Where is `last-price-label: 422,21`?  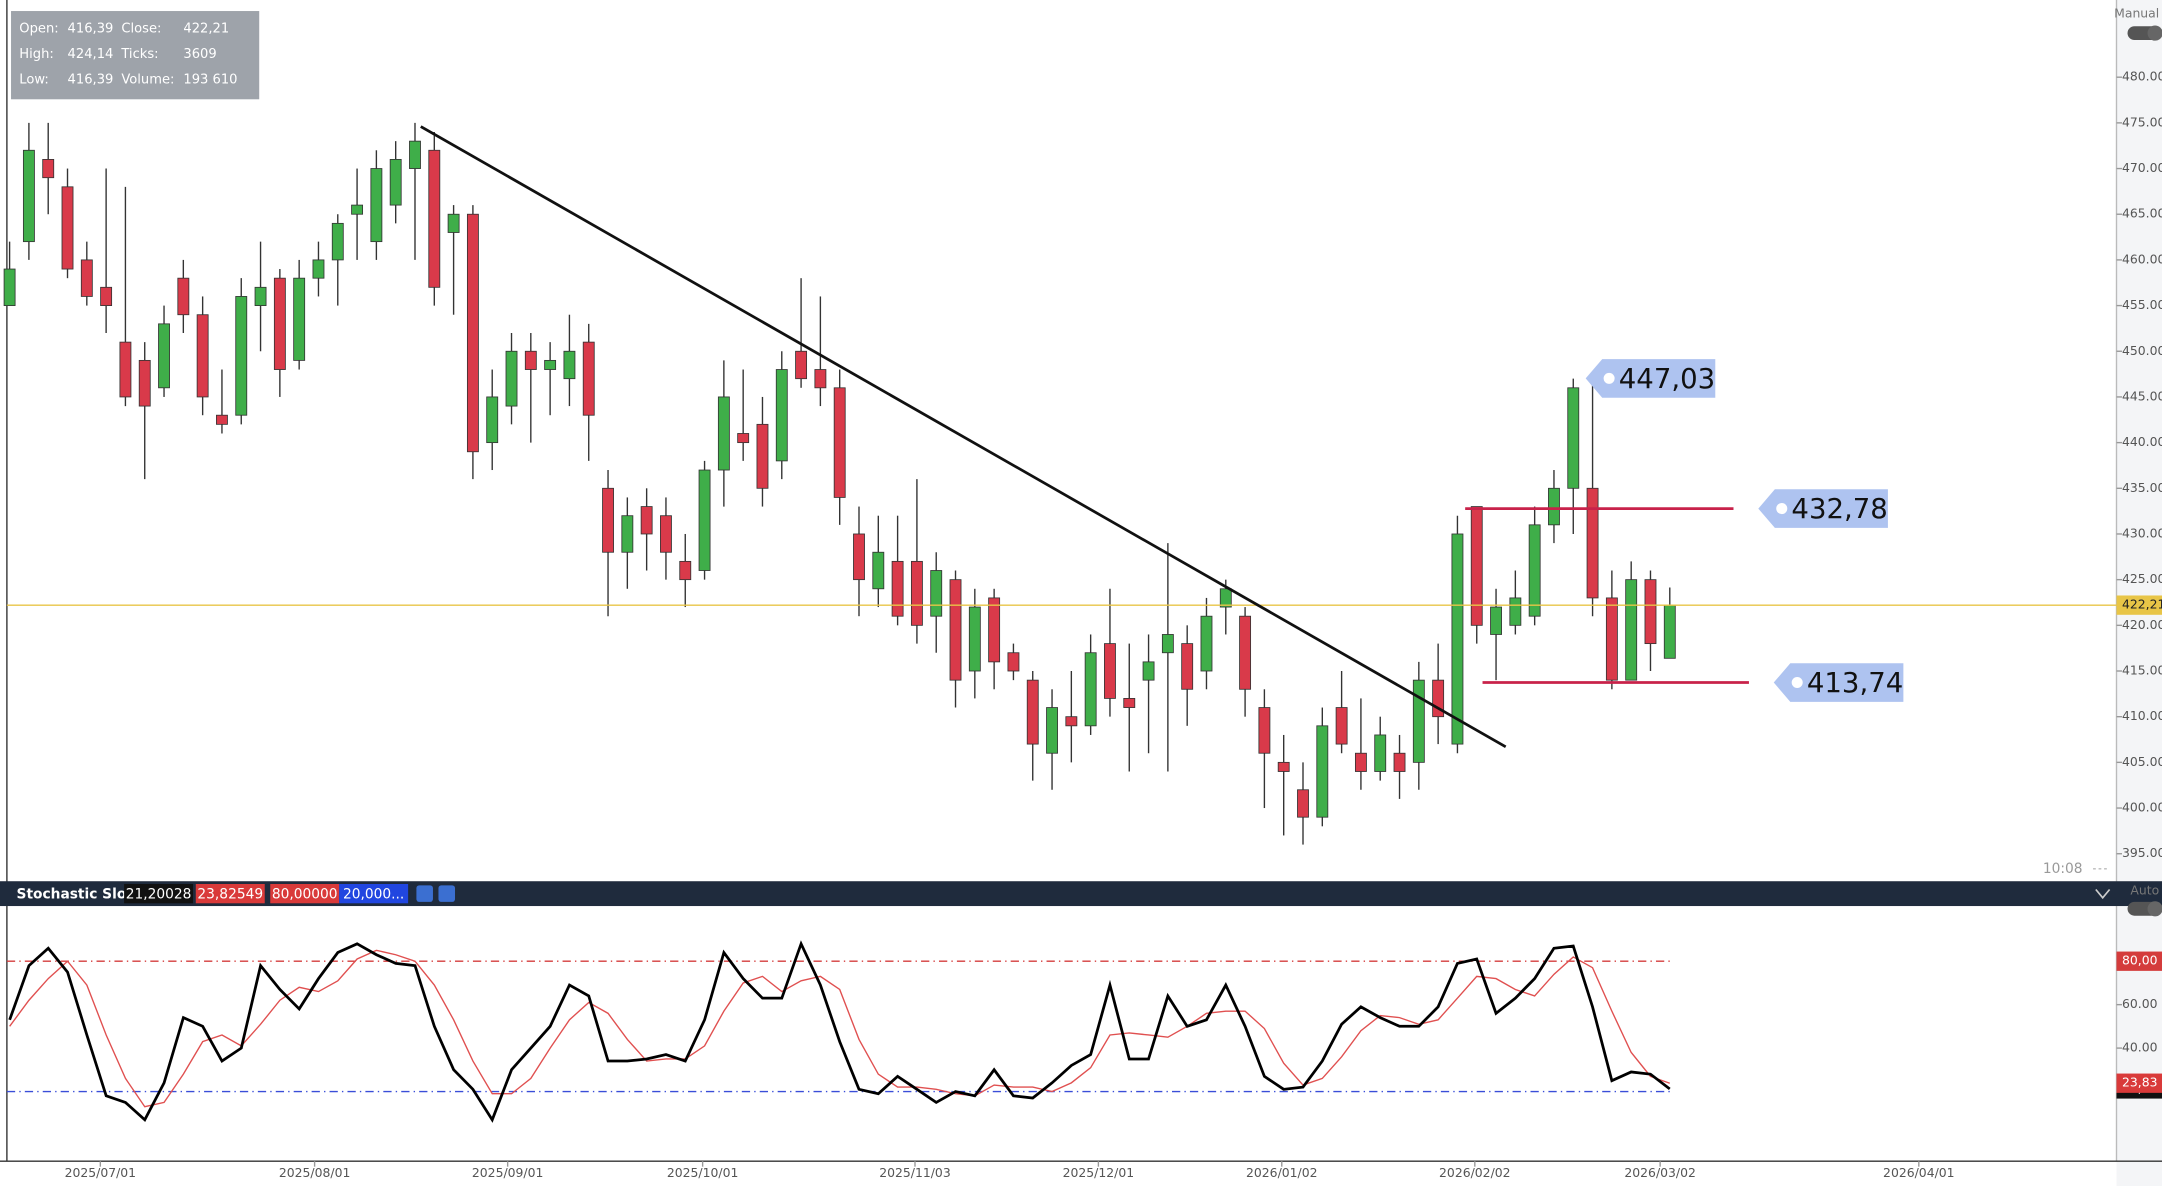
last-price-label: 422,21 is located at coordinates (2142, 604).